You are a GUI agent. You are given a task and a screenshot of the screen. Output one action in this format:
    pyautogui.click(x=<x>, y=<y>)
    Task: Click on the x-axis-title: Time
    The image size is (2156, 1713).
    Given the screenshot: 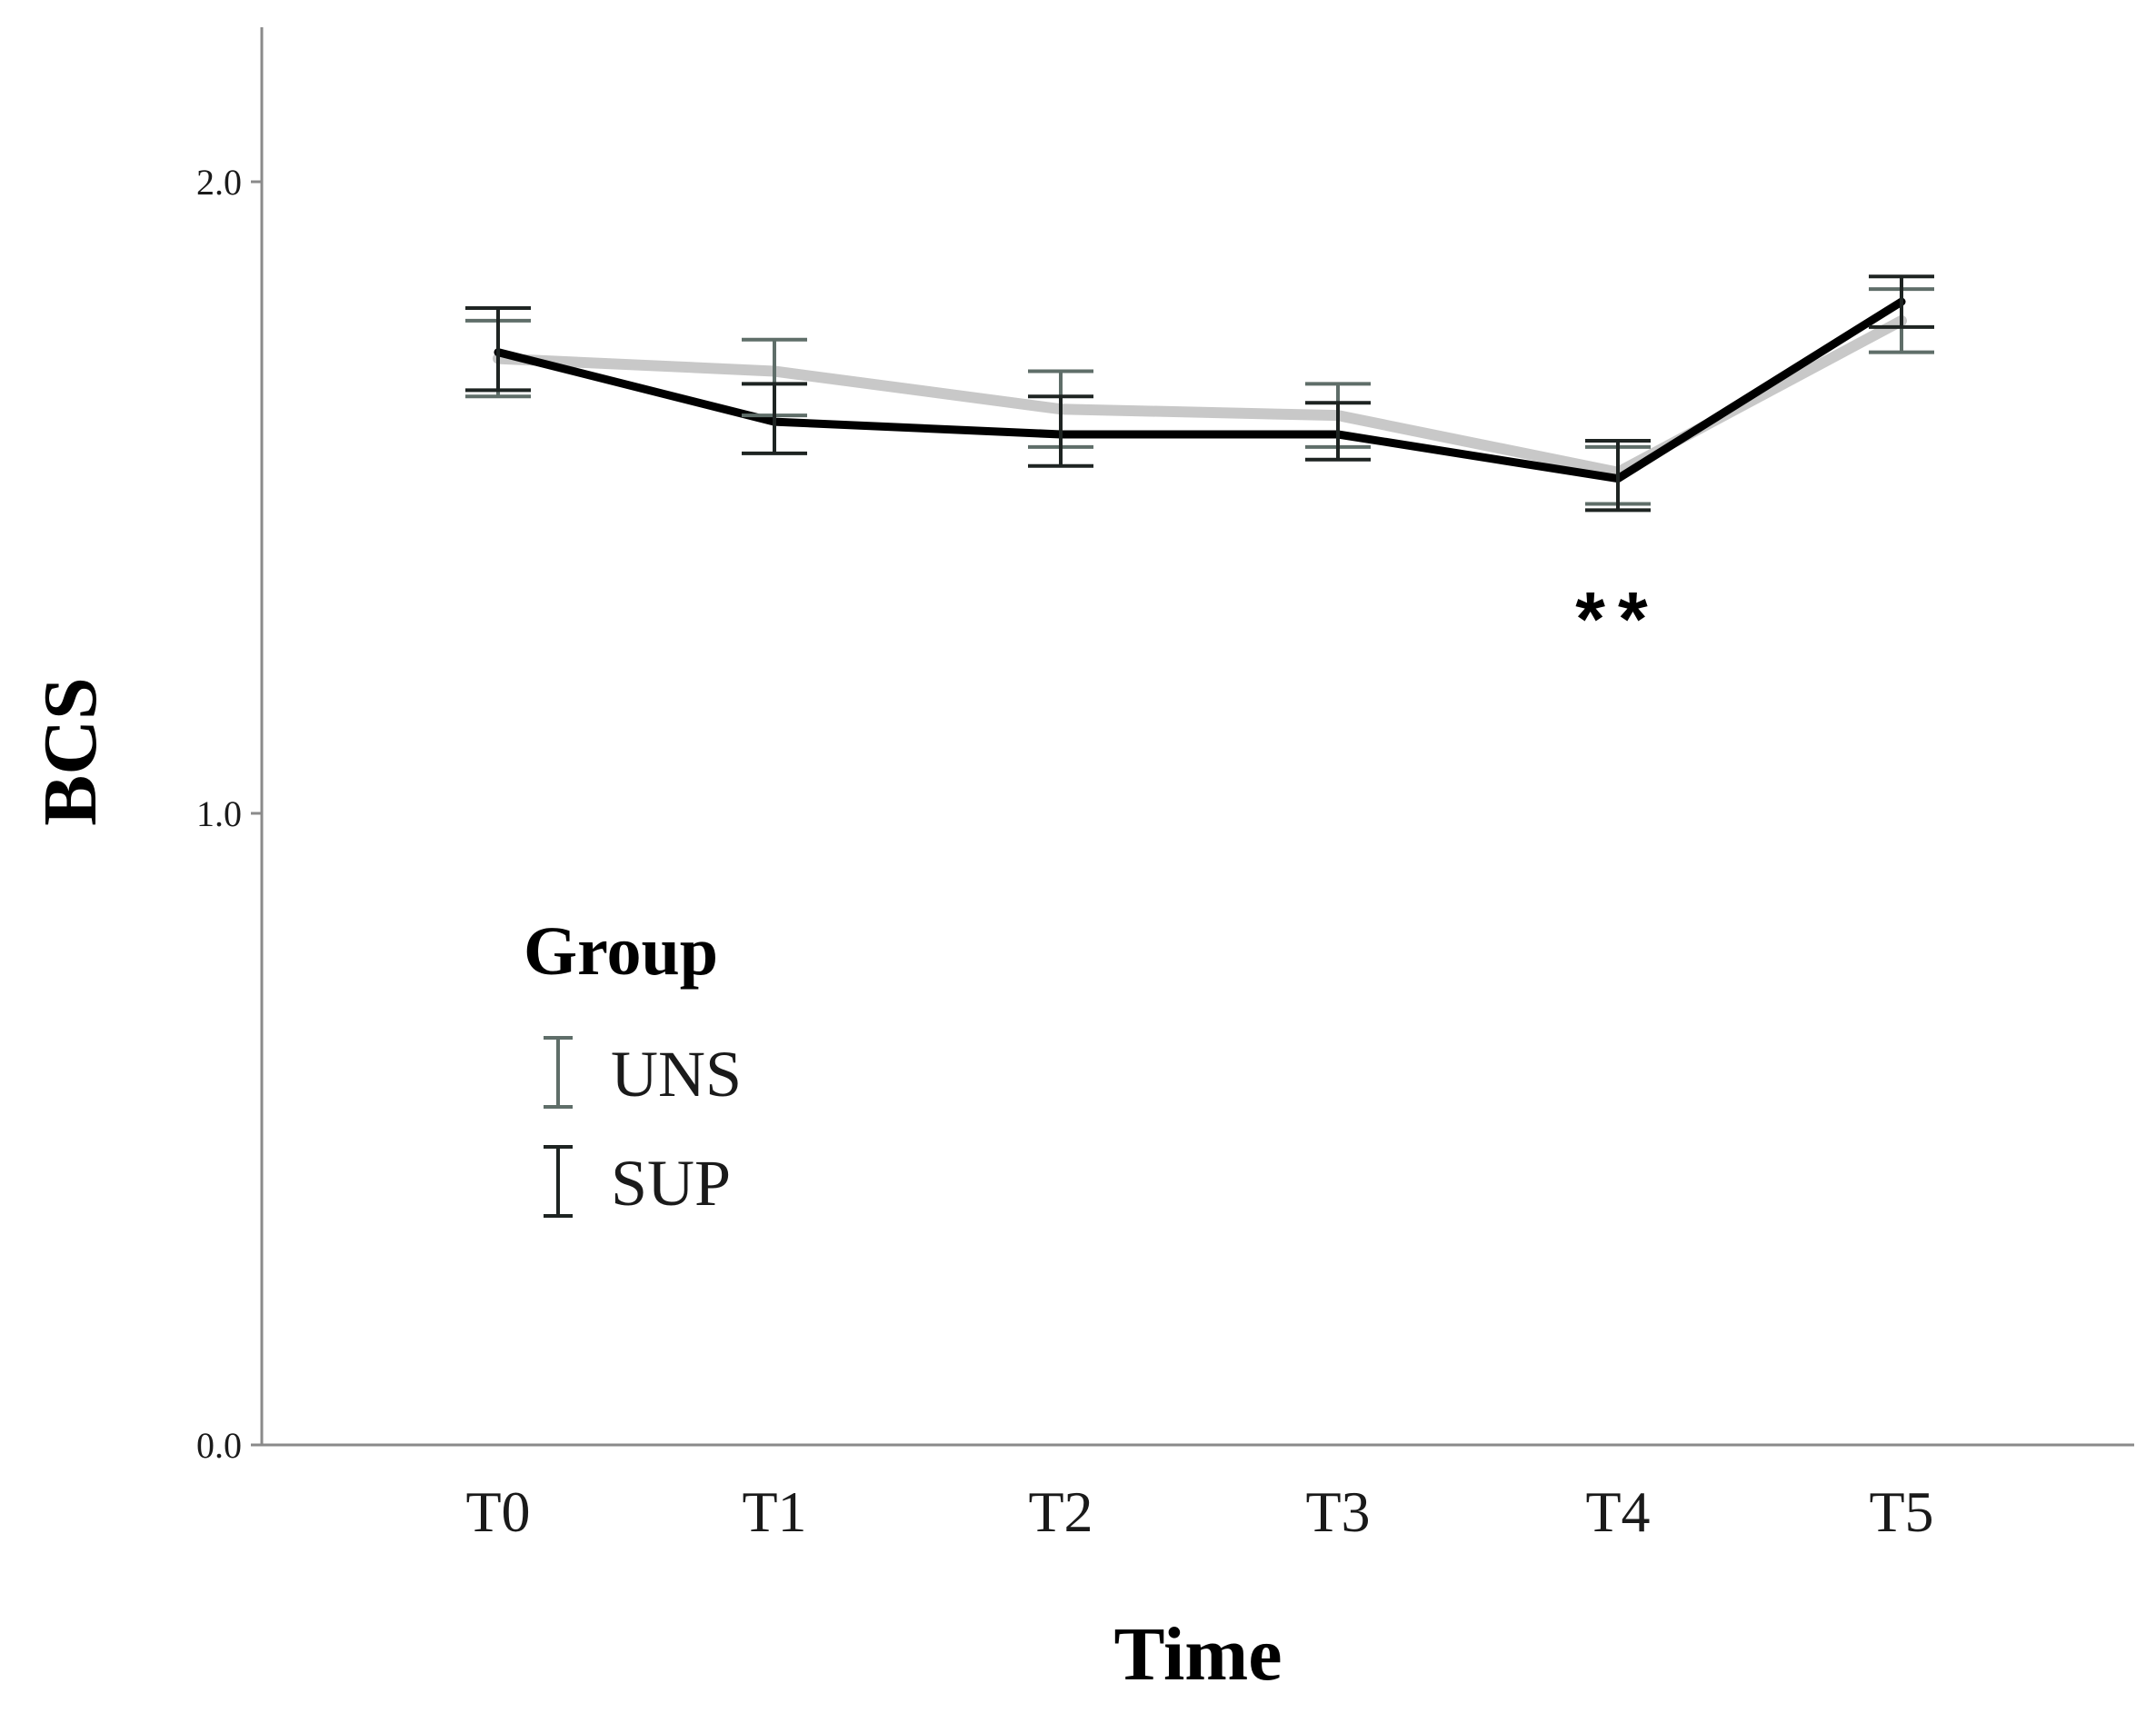 What is the action you would take?
    pyautogui.click(x=1197, y=1654)
    